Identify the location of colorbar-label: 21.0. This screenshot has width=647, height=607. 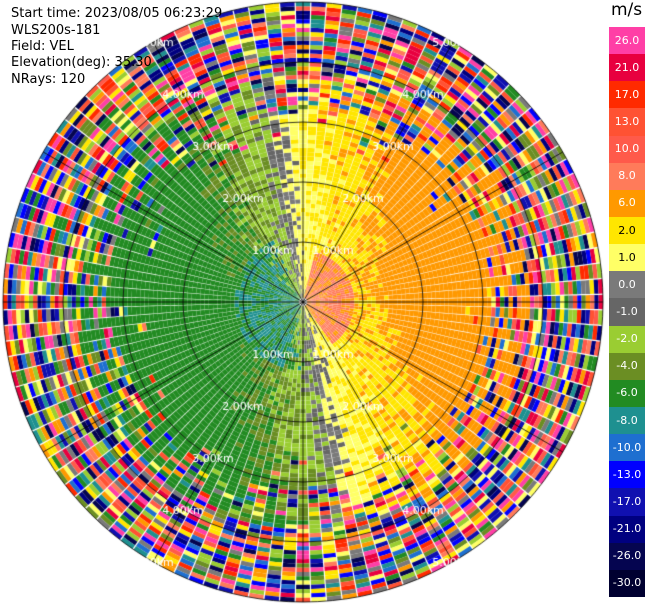
(627, 67).